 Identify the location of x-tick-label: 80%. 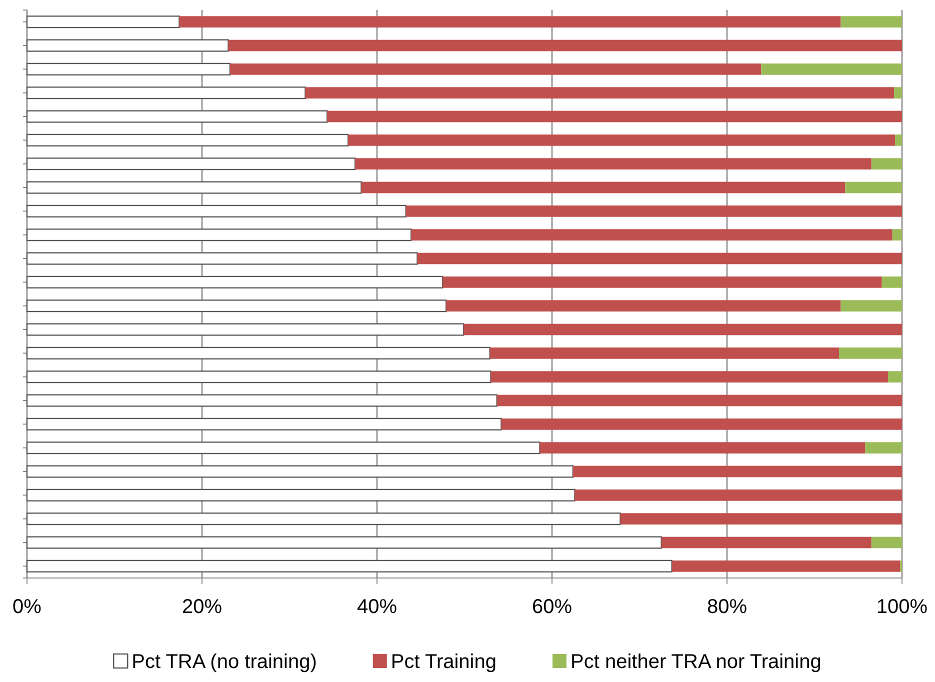
(727, 607).